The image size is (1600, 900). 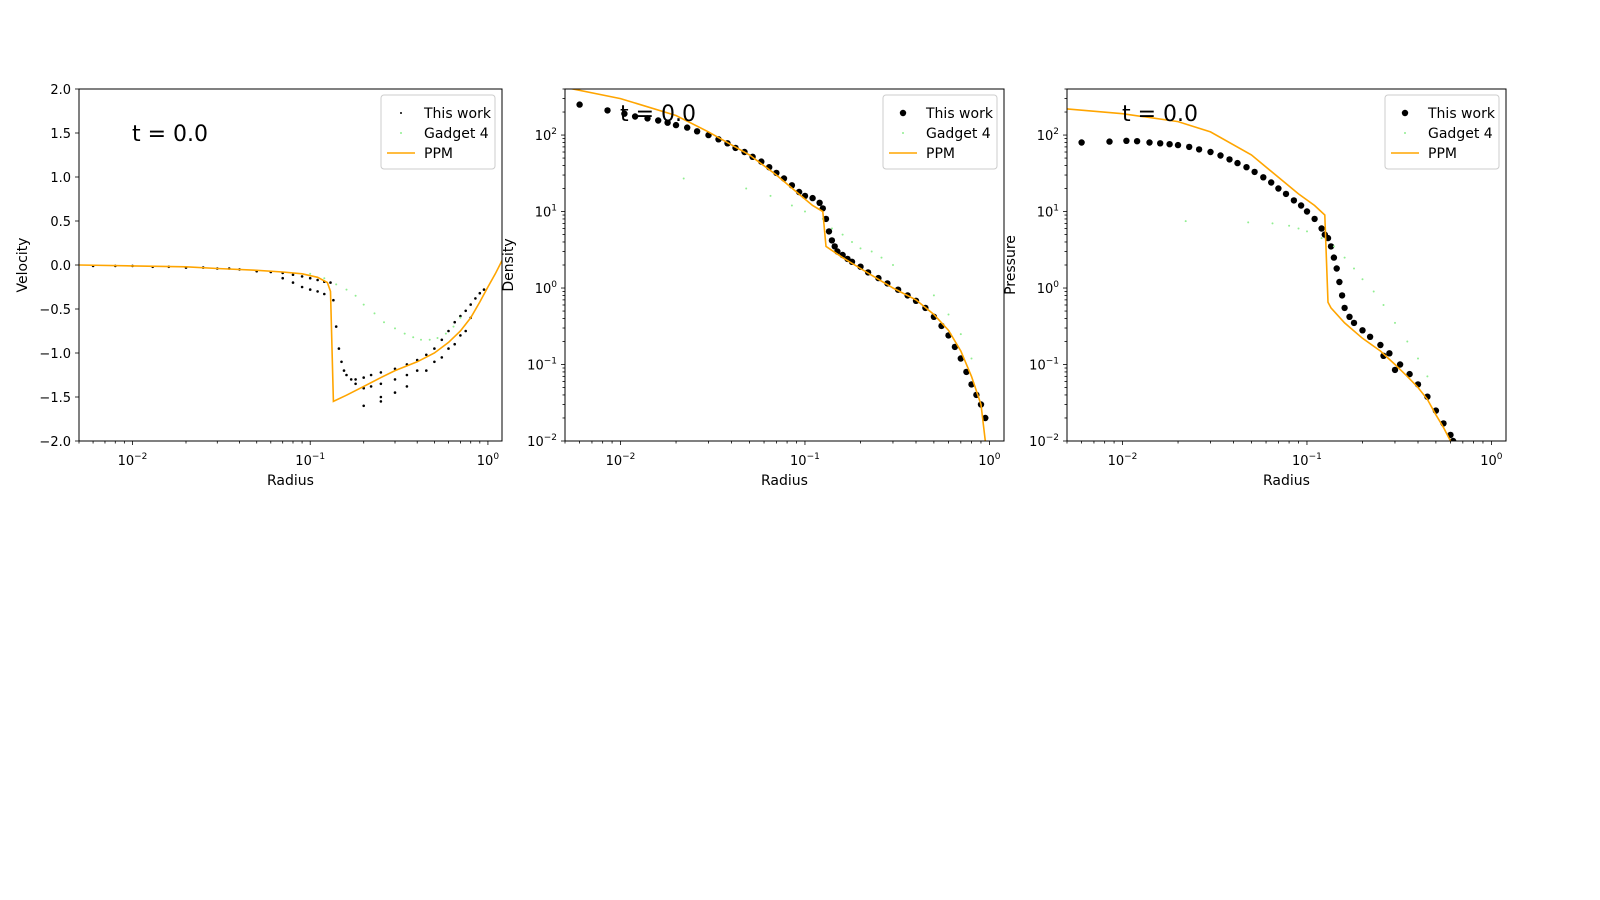 What do you see at coordinates (55, 398) in the screenshot?
I see `y-tick-label: −1.5` at bounding box center [55, 398].